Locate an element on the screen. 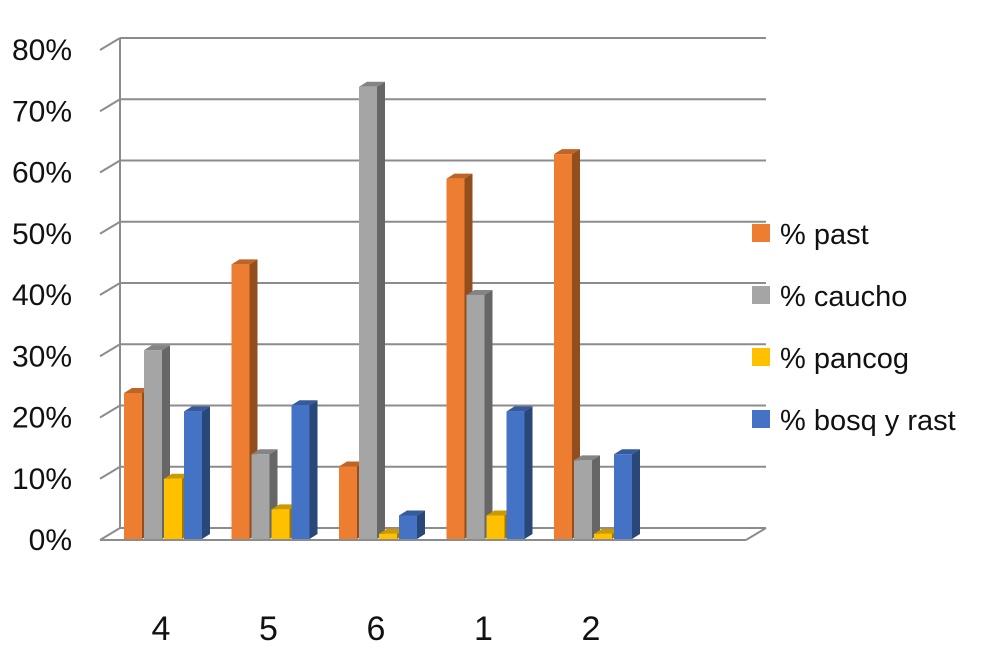  y-tick-label: 10% is located at coordinates (42, 479).